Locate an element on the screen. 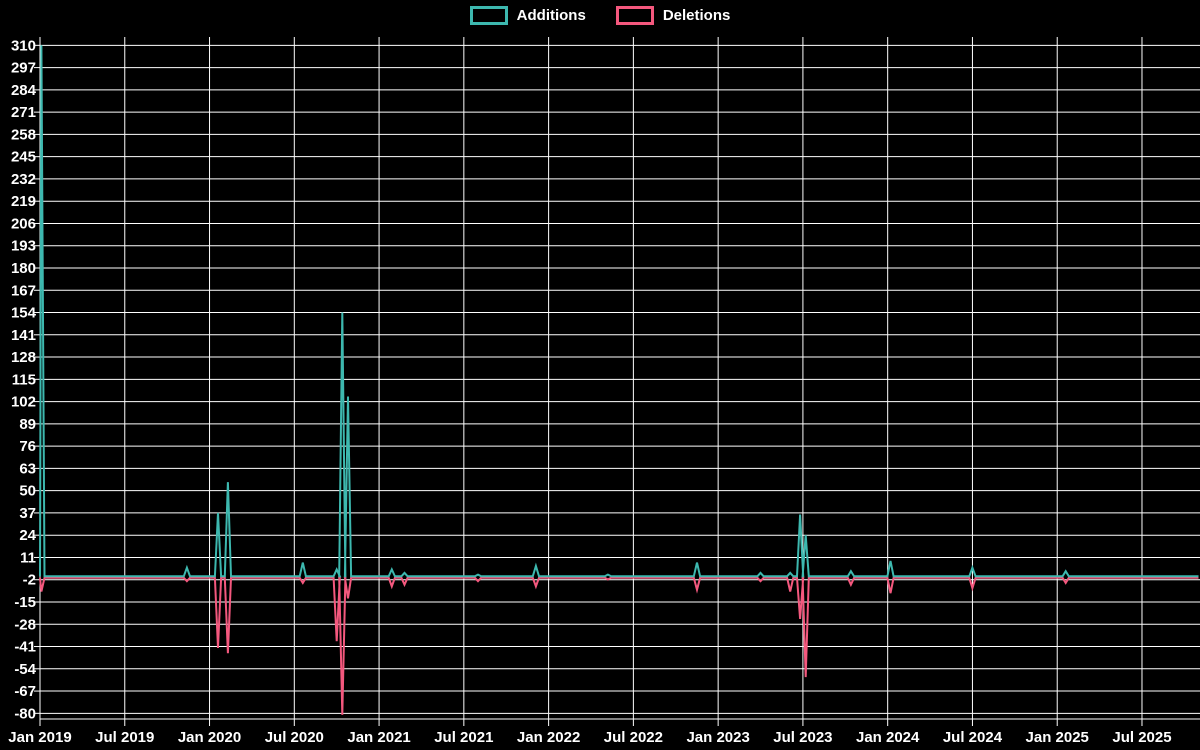 The image size is (1200, 750). deletions-swatch-icon is located at coordinates (634, 15).